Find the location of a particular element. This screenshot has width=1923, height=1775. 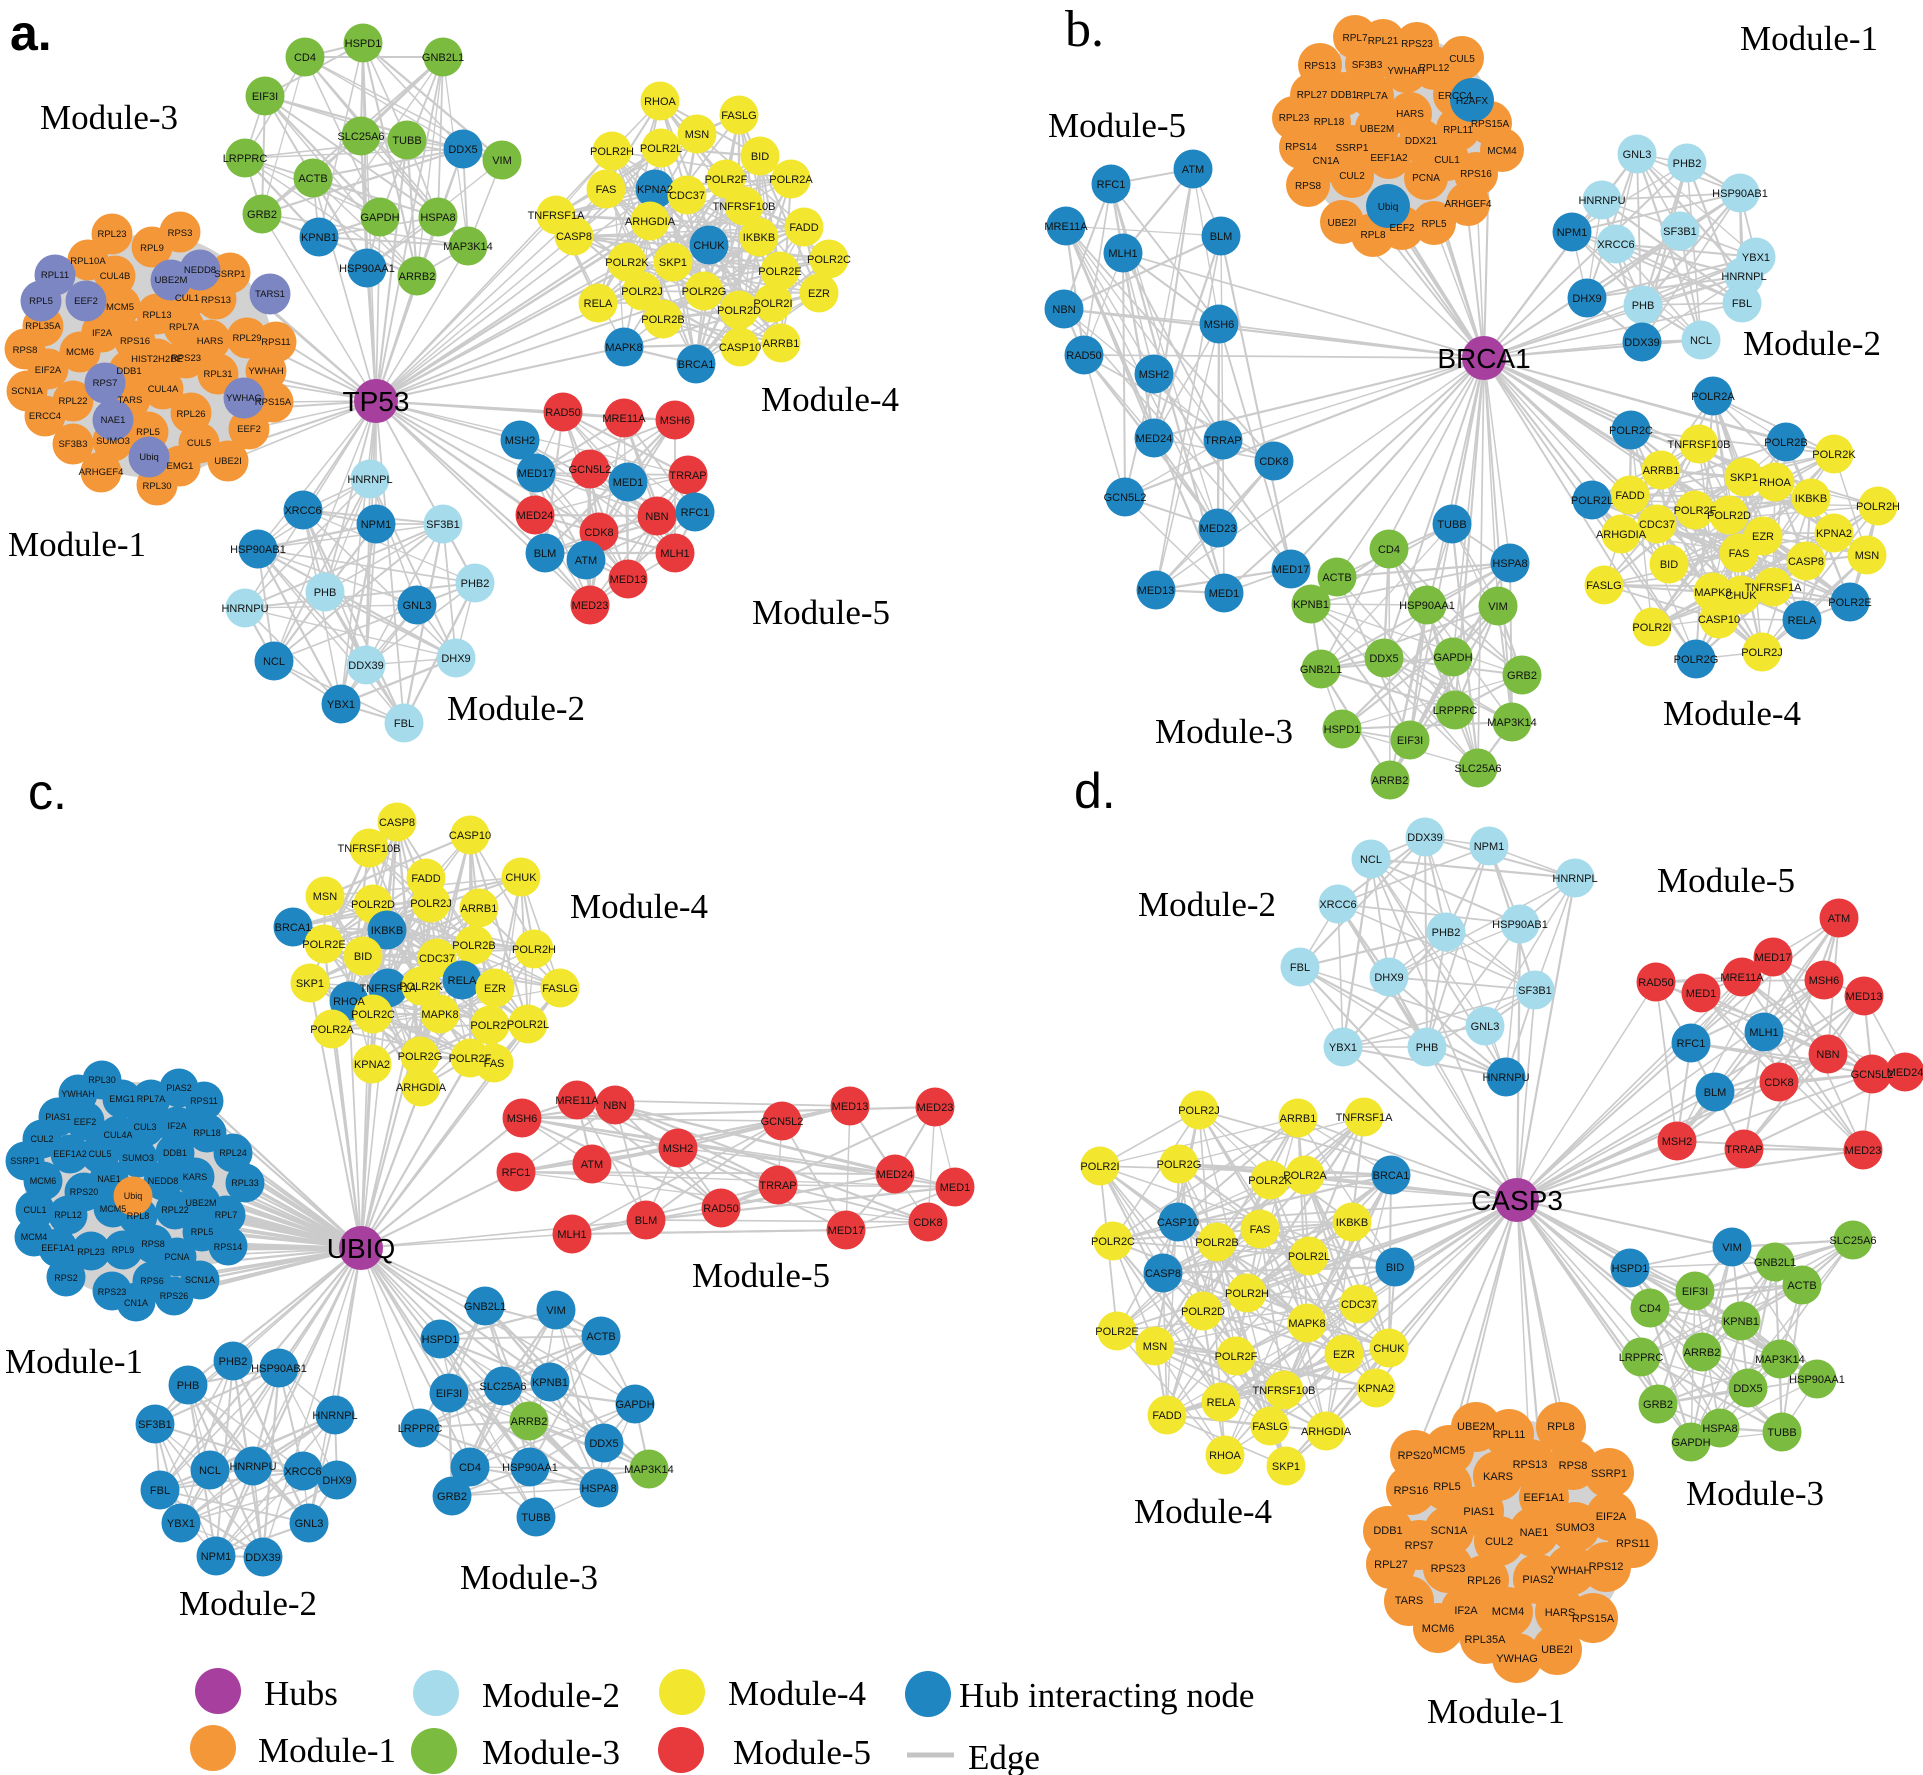

svg-text: NBN is located at coordinates (656, 517).